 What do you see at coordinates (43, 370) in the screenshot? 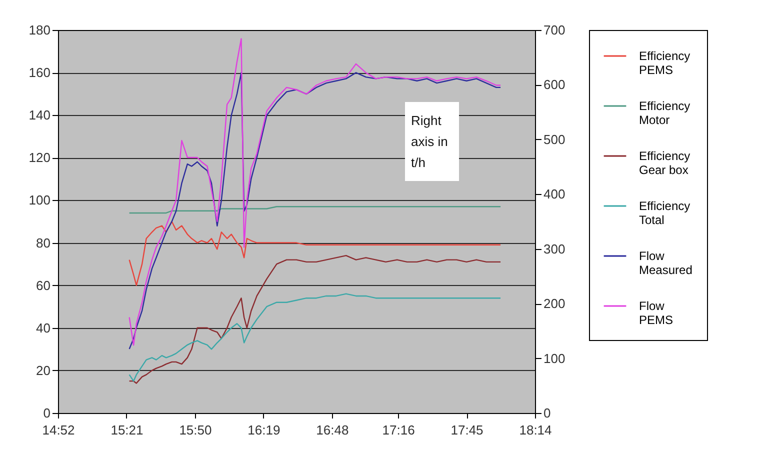
I see `y-tick-label: 20` at bounding box center [43, 370].